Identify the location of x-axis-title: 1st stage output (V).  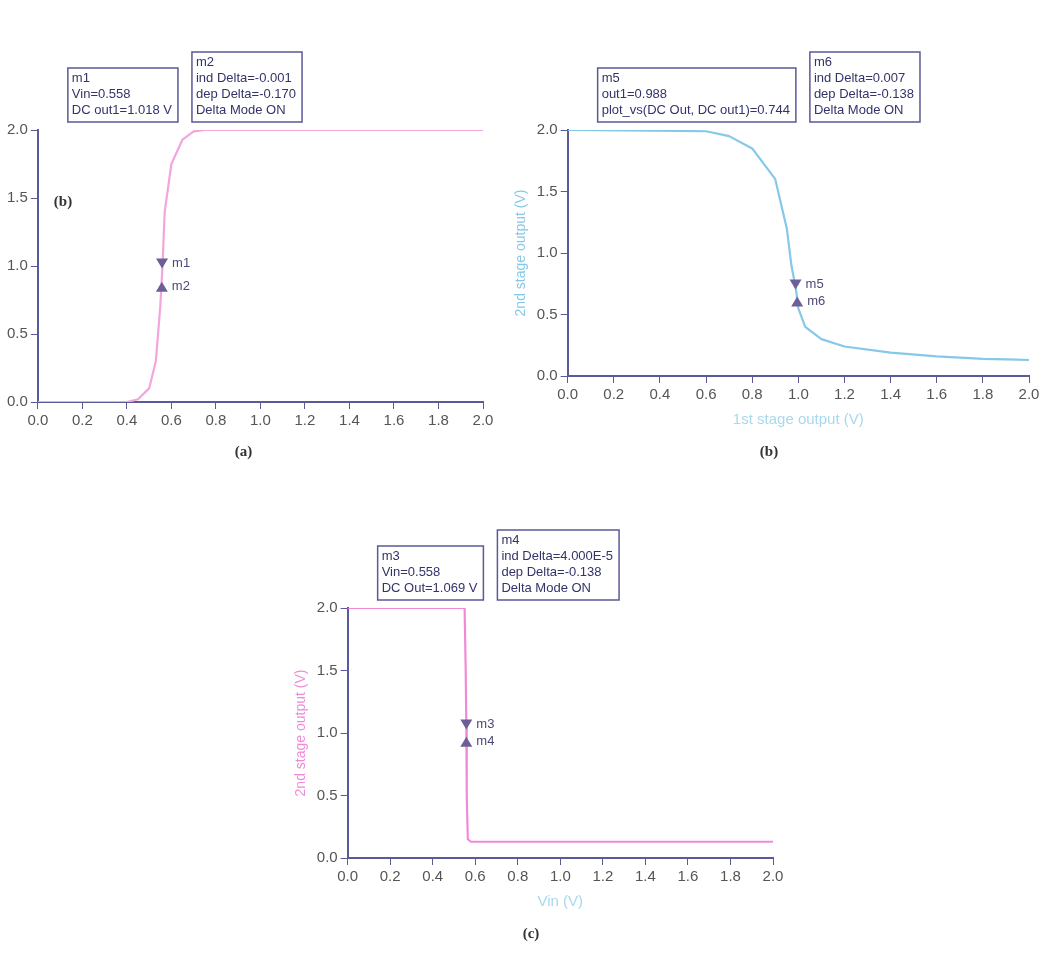
(798, 419).